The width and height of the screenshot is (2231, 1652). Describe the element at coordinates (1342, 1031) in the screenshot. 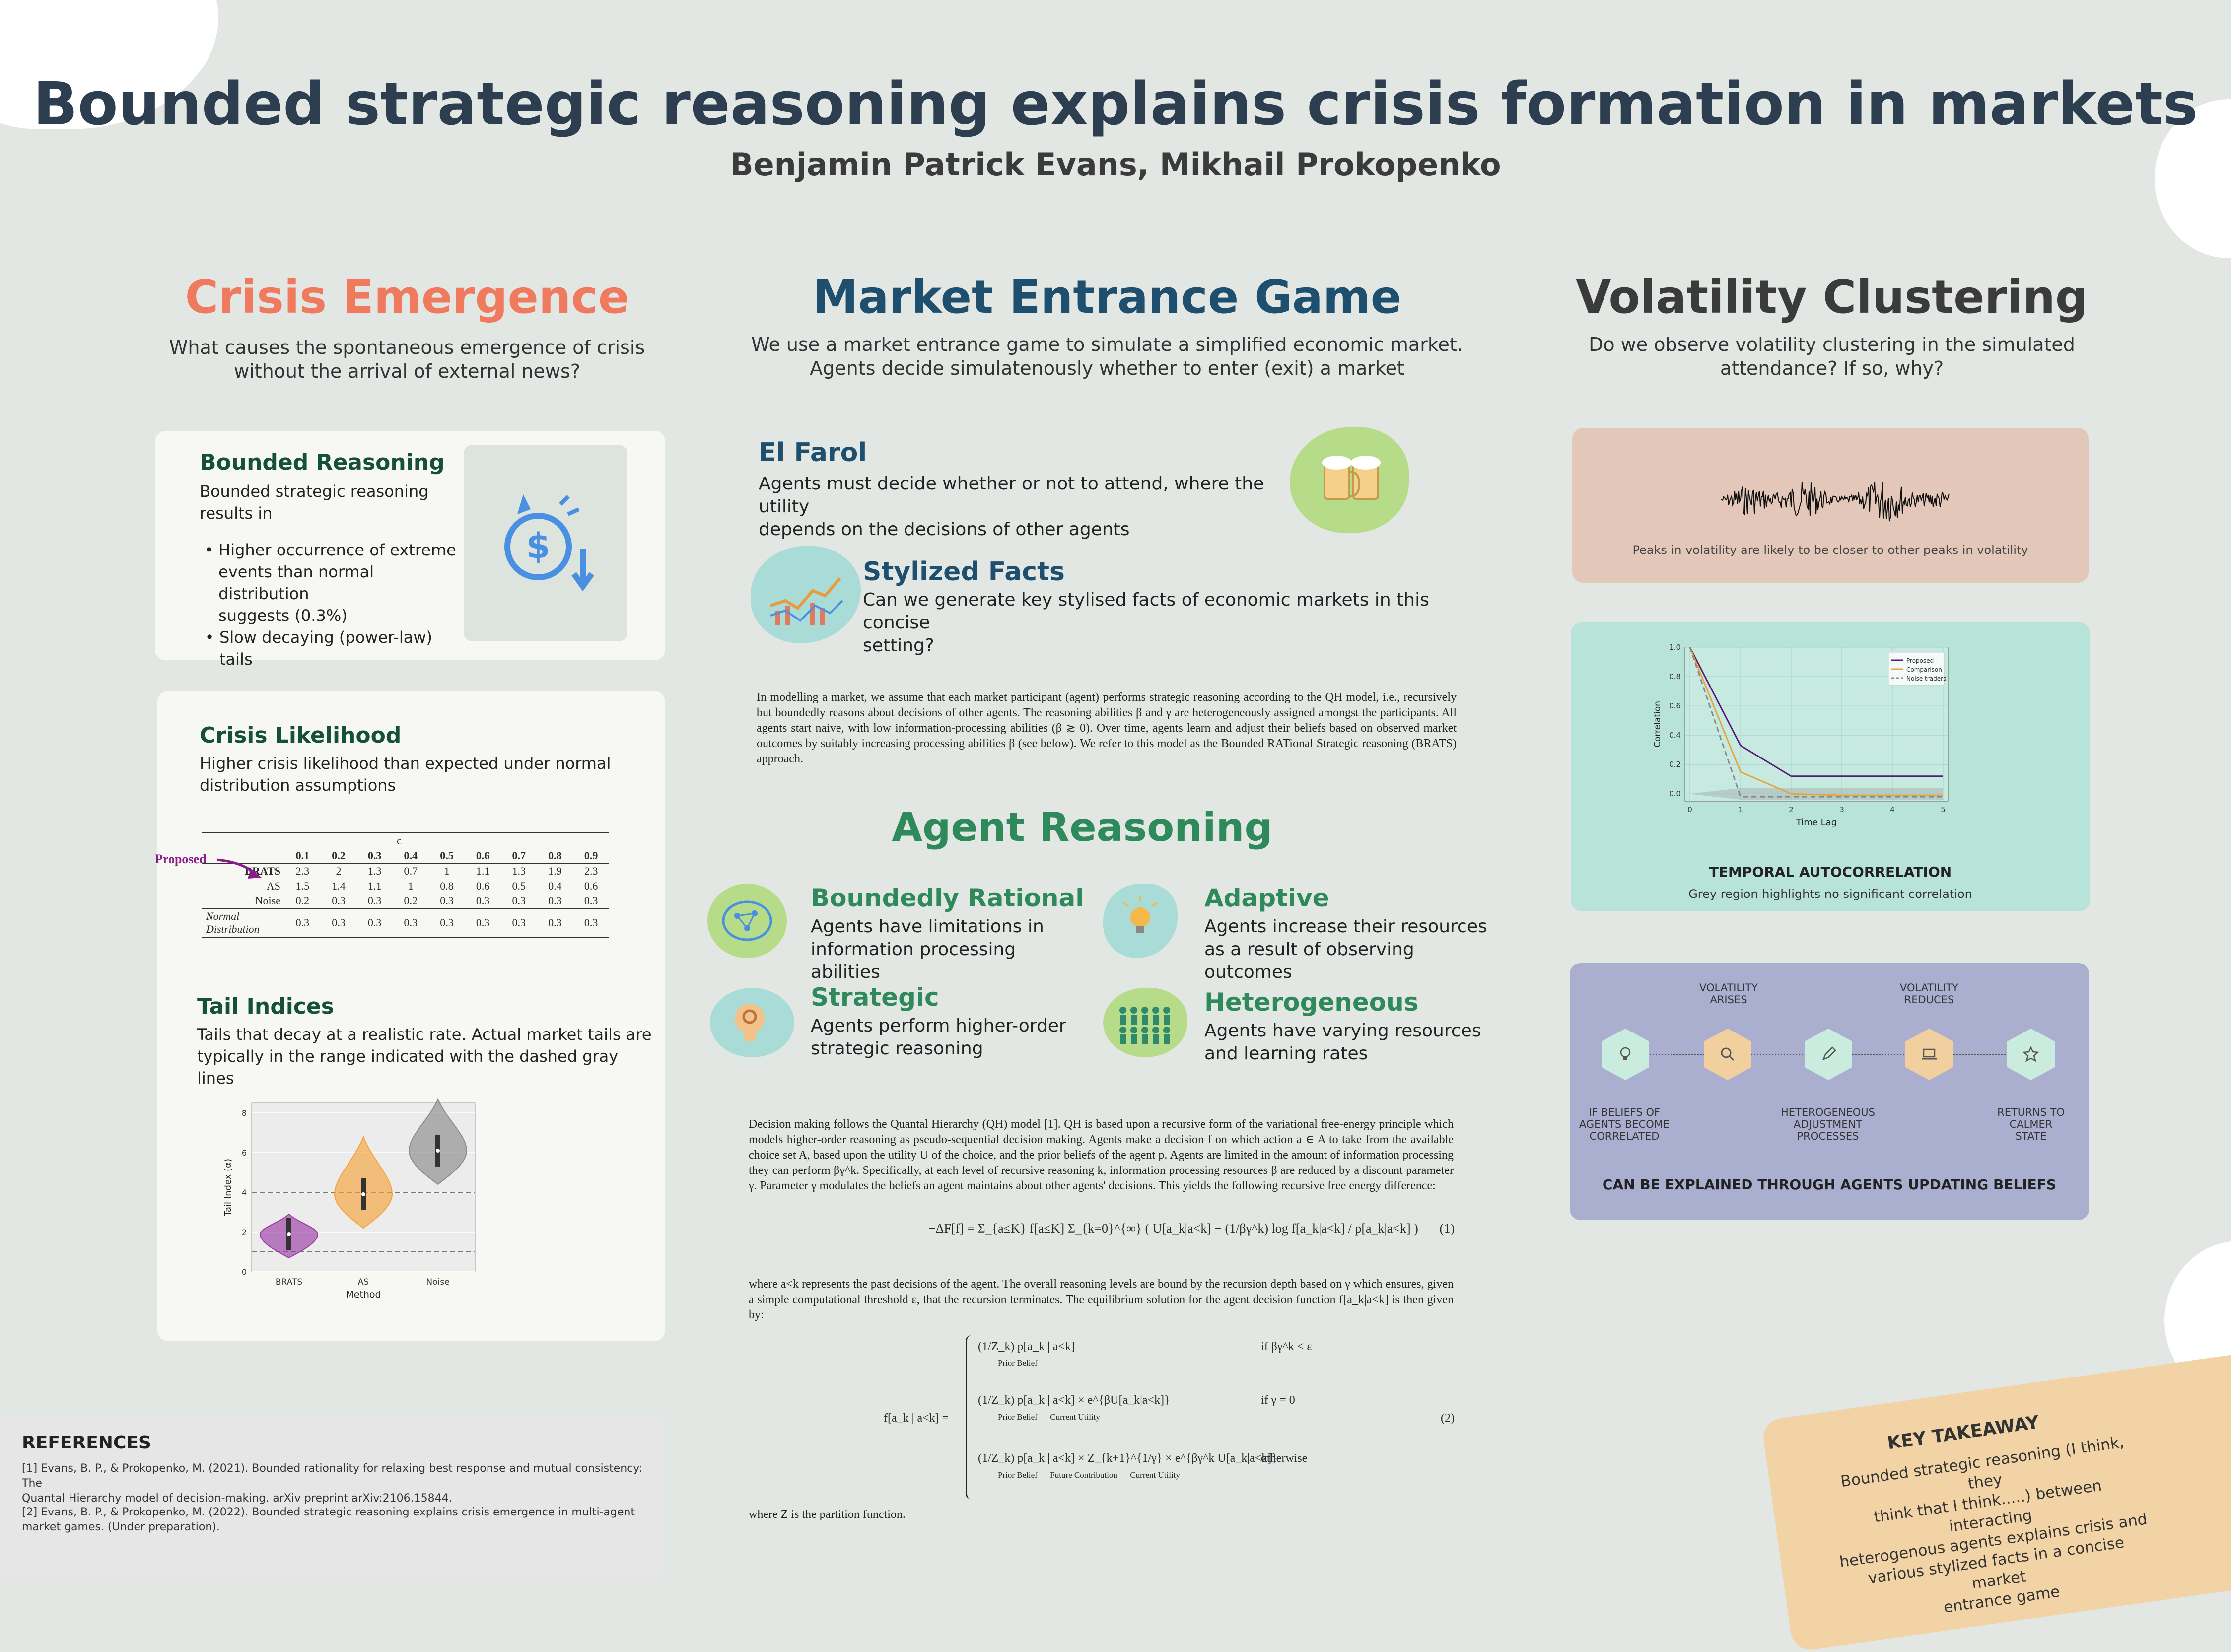

I see `heterogeneous-line1: Agents have varying resources` at that location.